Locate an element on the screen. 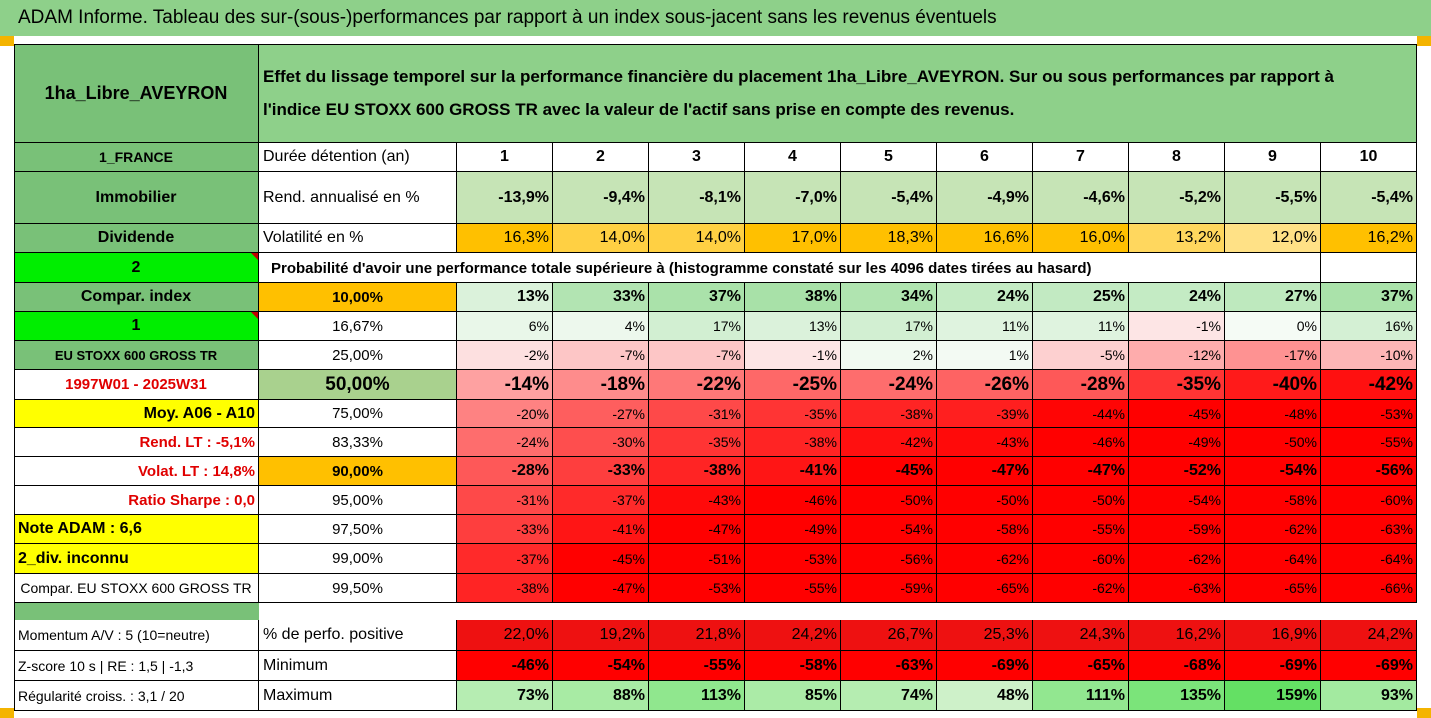 The image size is (1431, 718). label-r19: Régularité croiss. : 3,1 / 20 is located at coordinates (136, 696).